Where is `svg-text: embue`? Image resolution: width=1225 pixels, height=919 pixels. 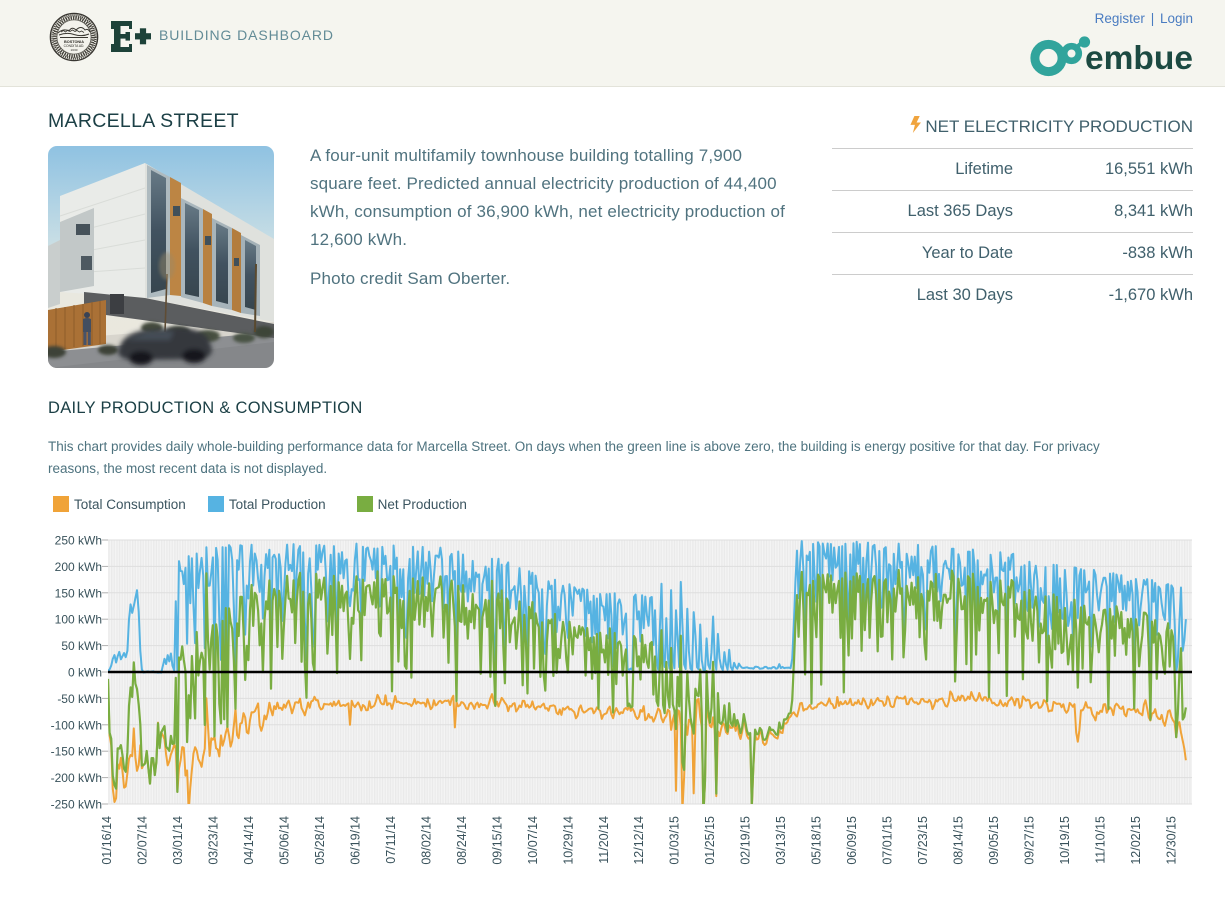
svg-text: embue is located at coordinates (1139, 58).